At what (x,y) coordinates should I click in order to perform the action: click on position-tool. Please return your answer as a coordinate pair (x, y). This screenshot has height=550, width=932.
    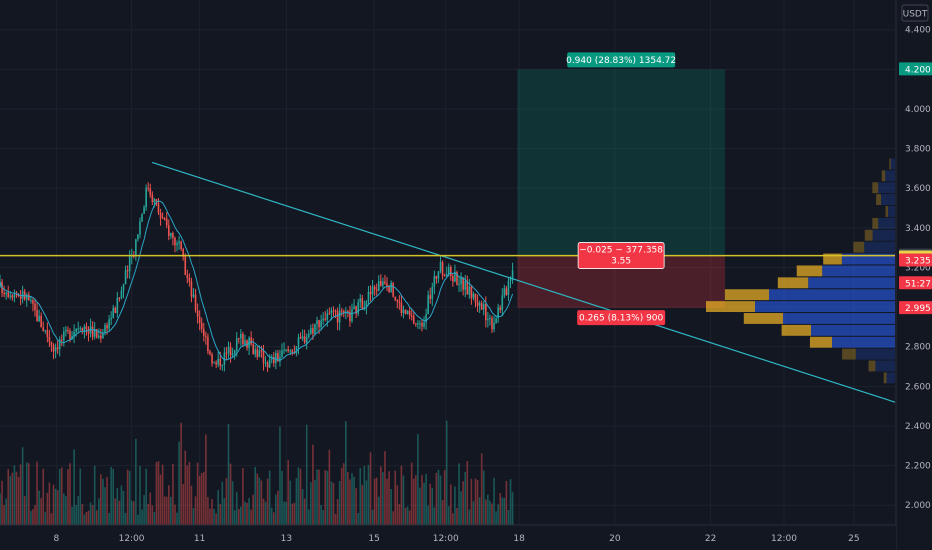
    Looking at the image, I should click on (621, 189).